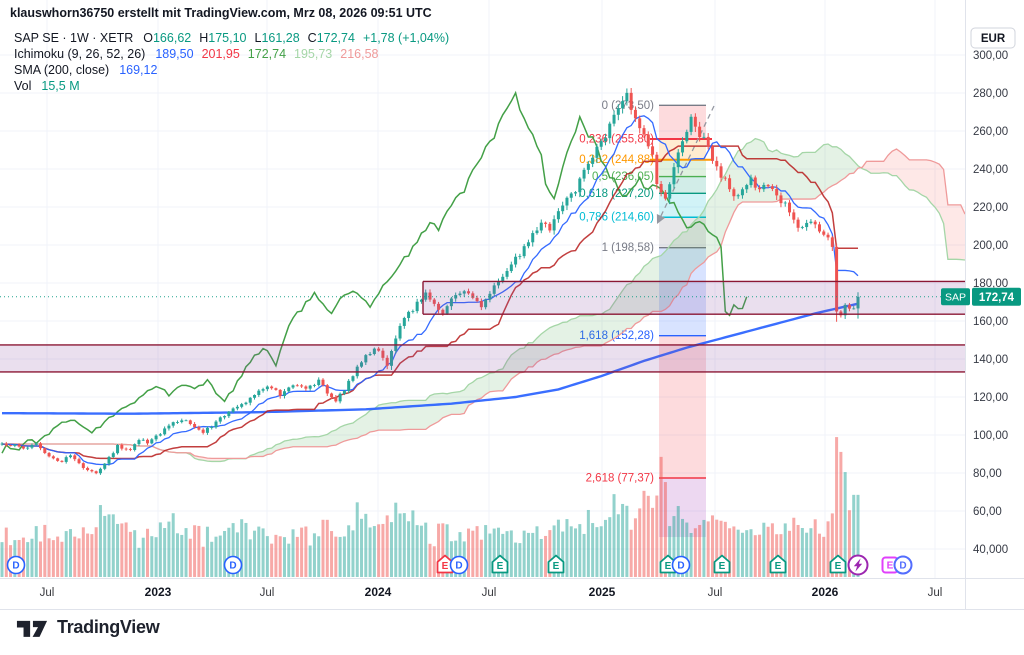 The image size is (1024, 655). What do you see at coordinates (80, 54) in the screenshot?
I see `ichimoku-label: Ichimoku (9, 26, 52, 26)` at bounding box center [80, 54].